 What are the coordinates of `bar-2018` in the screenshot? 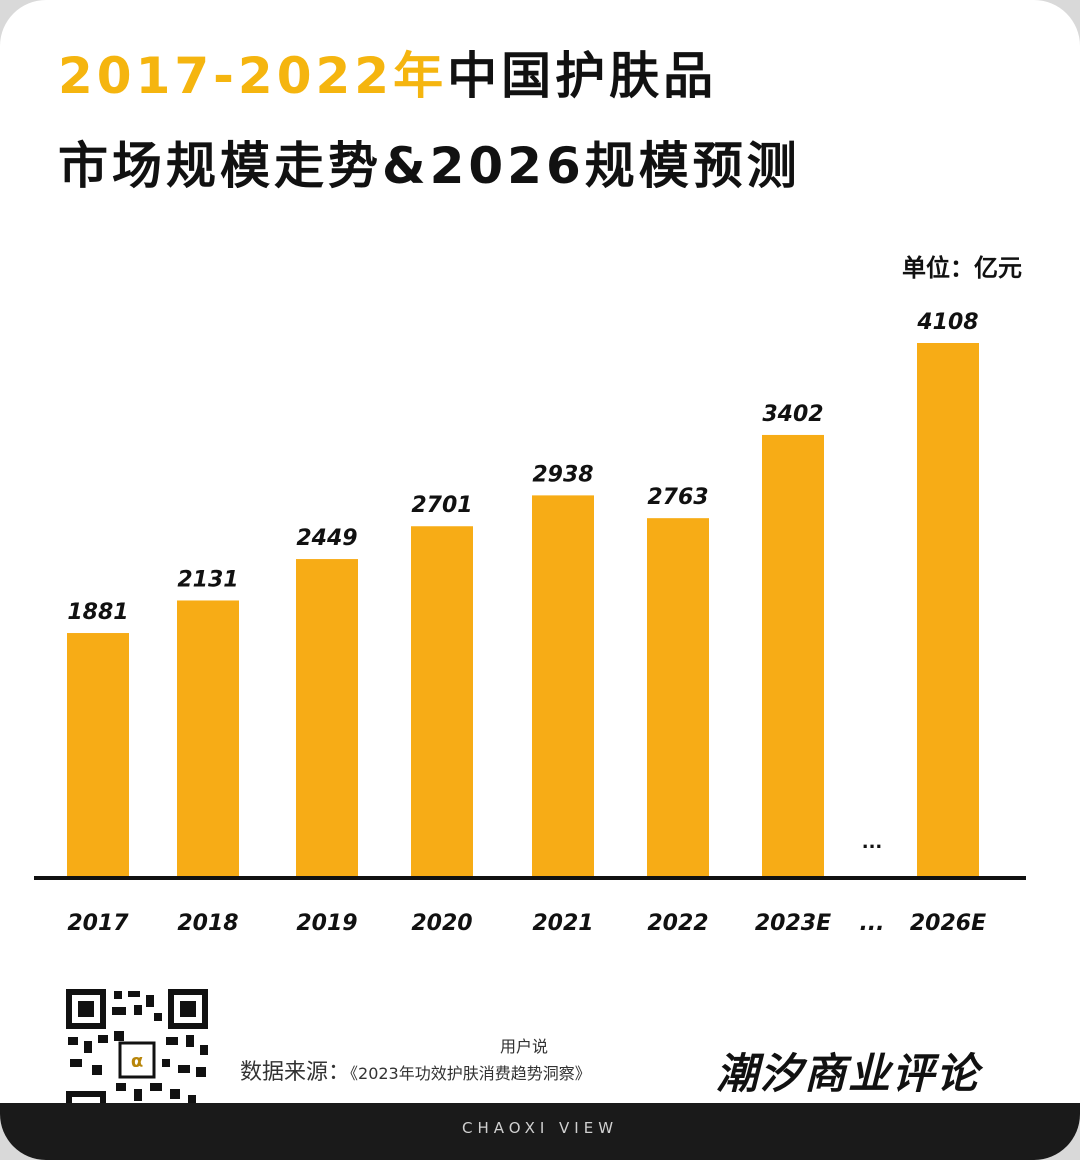 It's located at (208, 739).